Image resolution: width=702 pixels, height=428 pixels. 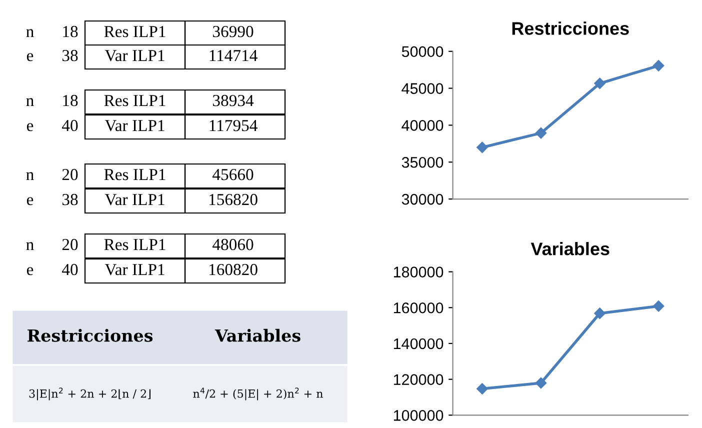 I want to click on text: 117954, so click(x=234, y=126).